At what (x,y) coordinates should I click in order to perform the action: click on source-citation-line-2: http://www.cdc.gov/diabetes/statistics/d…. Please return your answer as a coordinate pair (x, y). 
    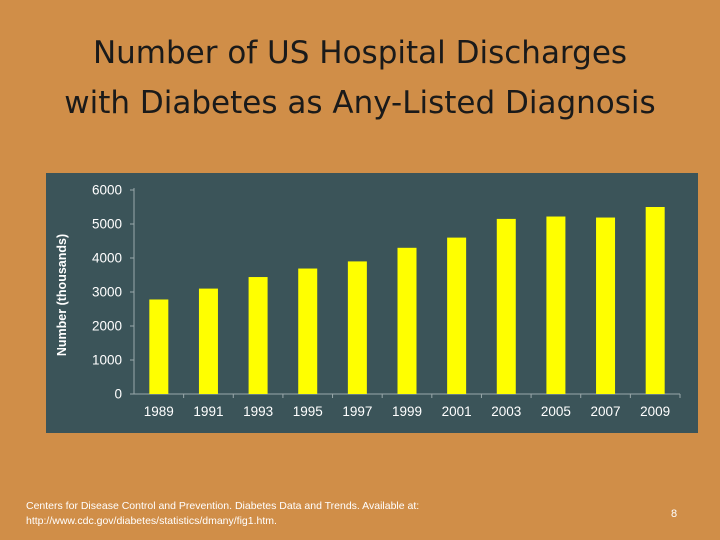
    Looking at the image, I should click on (151, 521).